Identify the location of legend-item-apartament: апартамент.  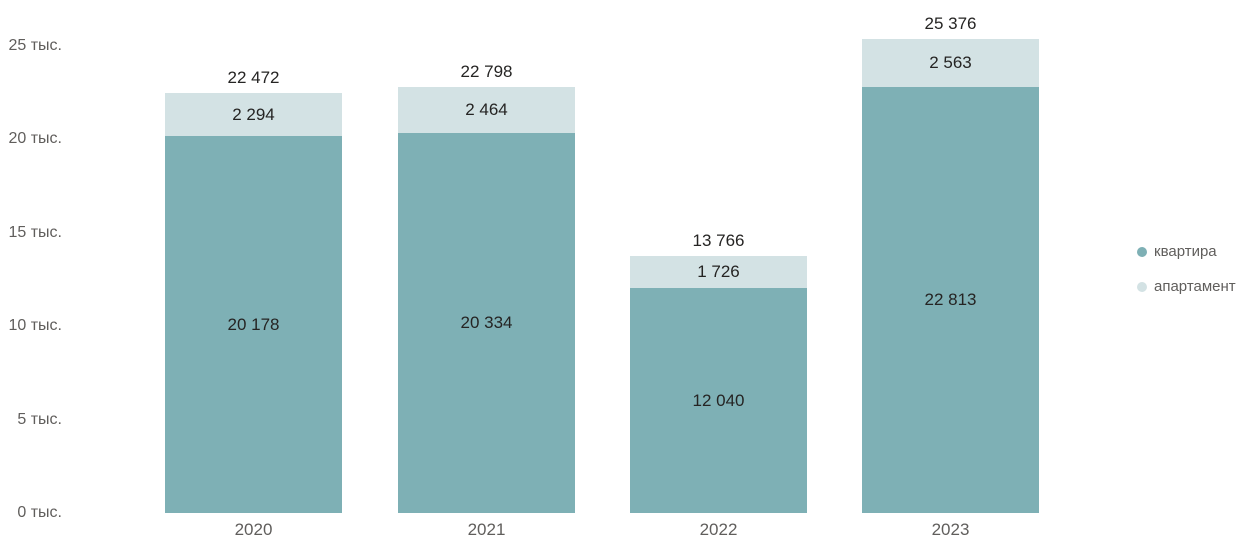
(1186, 286).